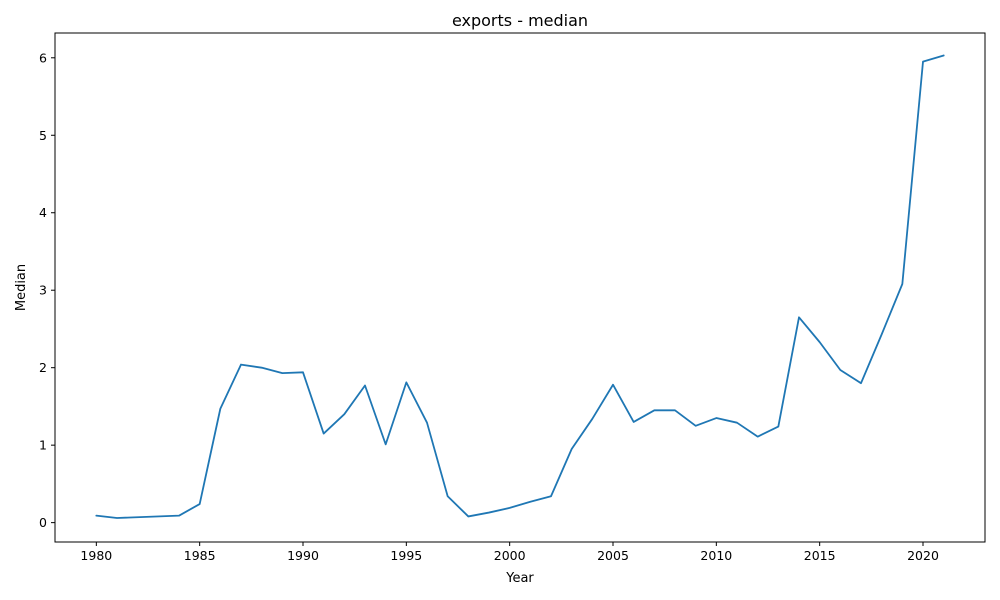  Describe the element at coordinates (96, 555) in the screenshot. I see `x-tick-label: 1980` at that location.